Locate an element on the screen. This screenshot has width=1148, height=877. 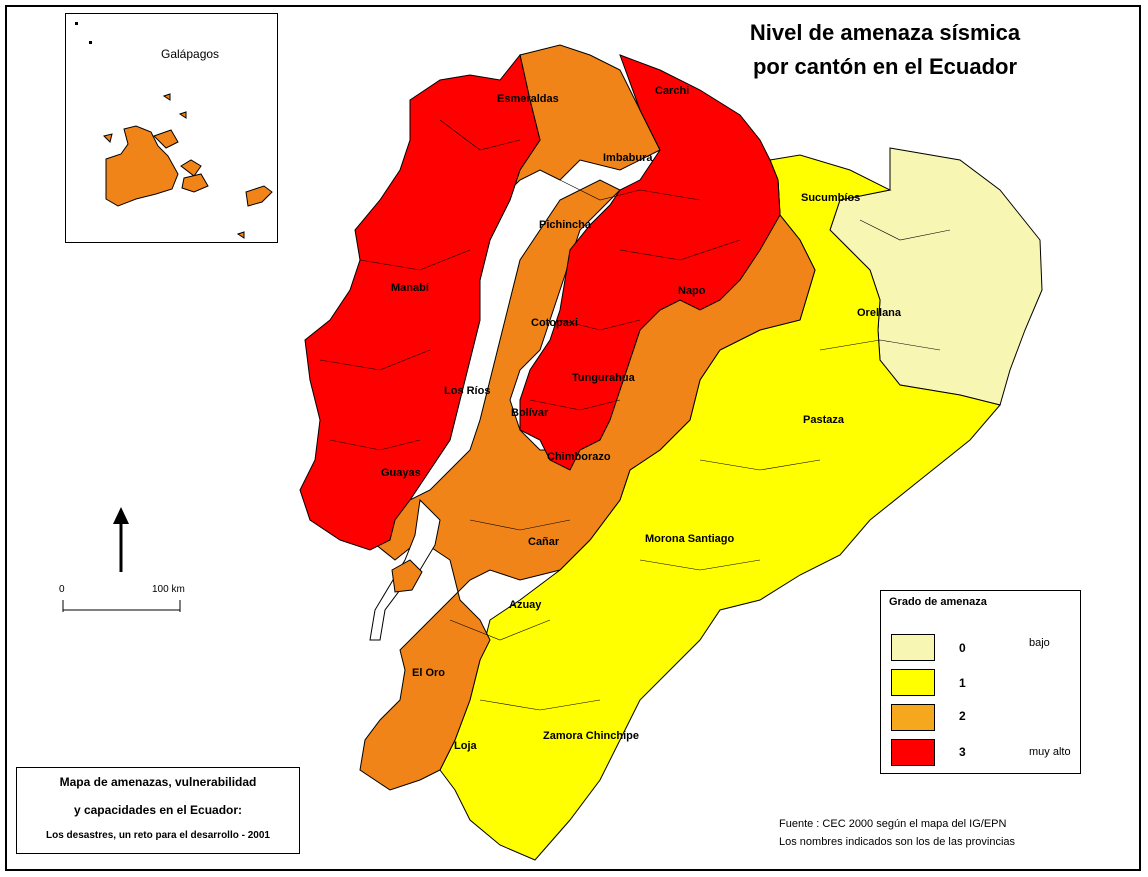
province-label-chimborazo: Chimborazo is located at coordinates (579, 457).